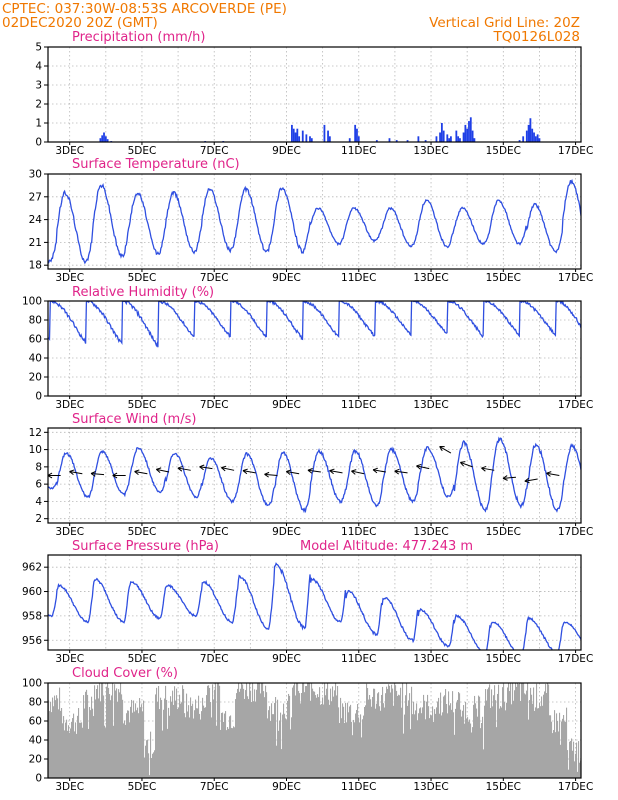  Describe the element at coordinates (358, 787) in the screenshot. I see `cloud-xtick-label: 11DEC` at that location.